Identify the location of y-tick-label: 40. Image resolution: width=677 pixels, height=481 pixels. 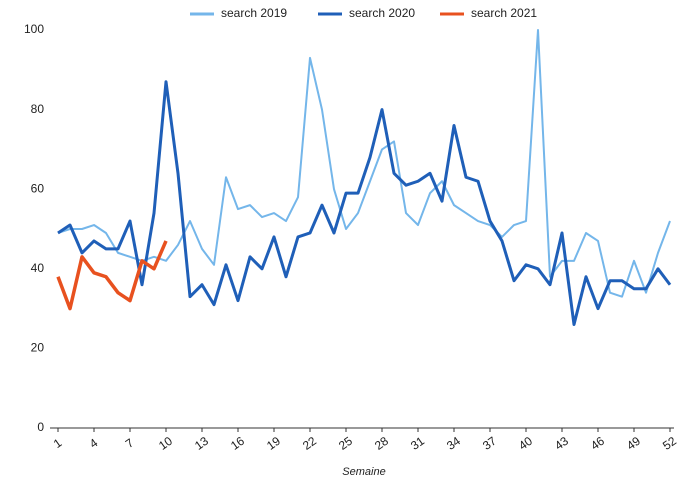
(38, 268).